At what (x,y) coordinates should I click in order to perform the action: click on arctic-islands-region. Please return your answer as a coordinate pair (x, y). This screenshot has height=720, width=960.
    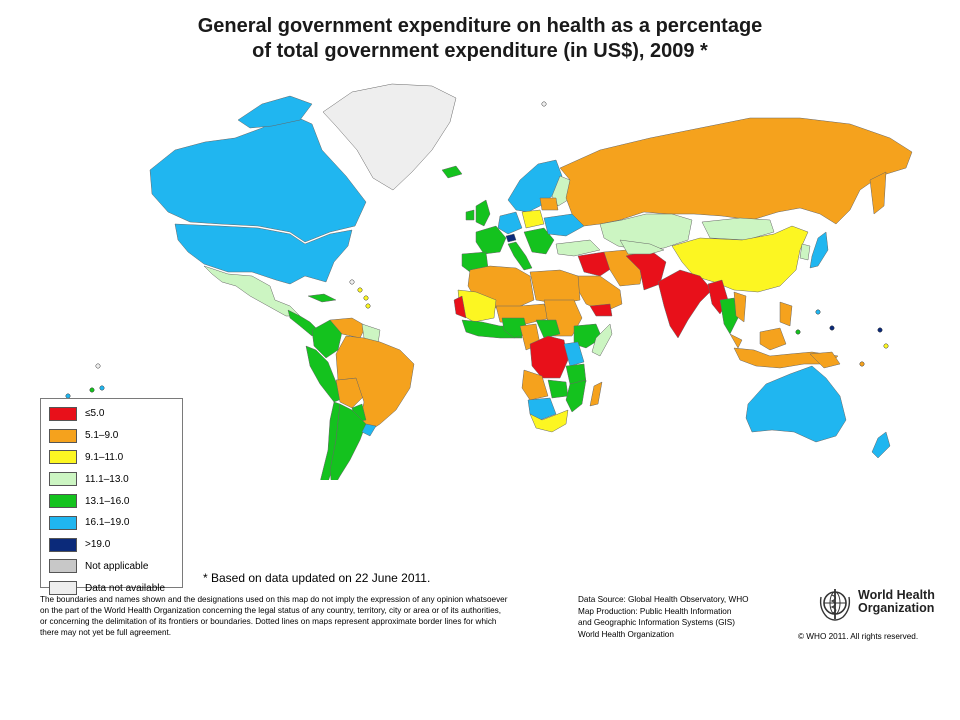
    Looking at the image, I should click on (275, 112).